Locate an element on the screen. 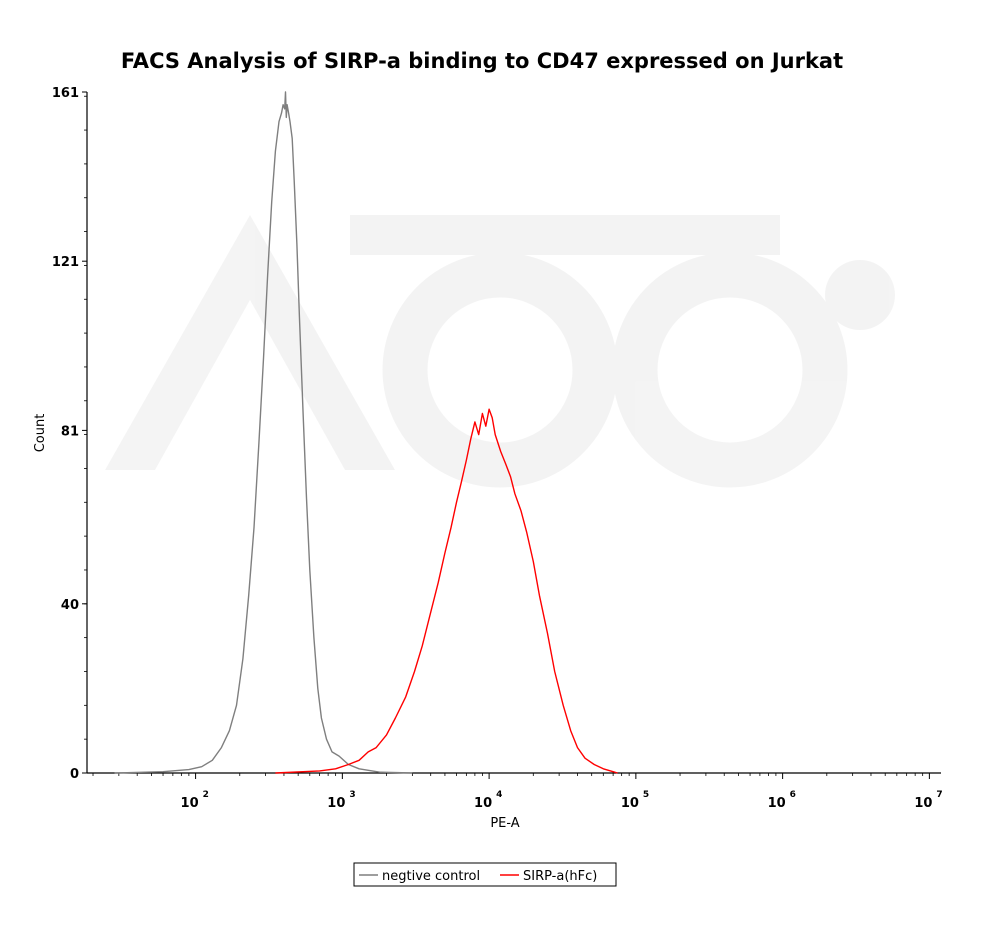  x-tick-exponent: 2 is located at coordinates (206, 795).